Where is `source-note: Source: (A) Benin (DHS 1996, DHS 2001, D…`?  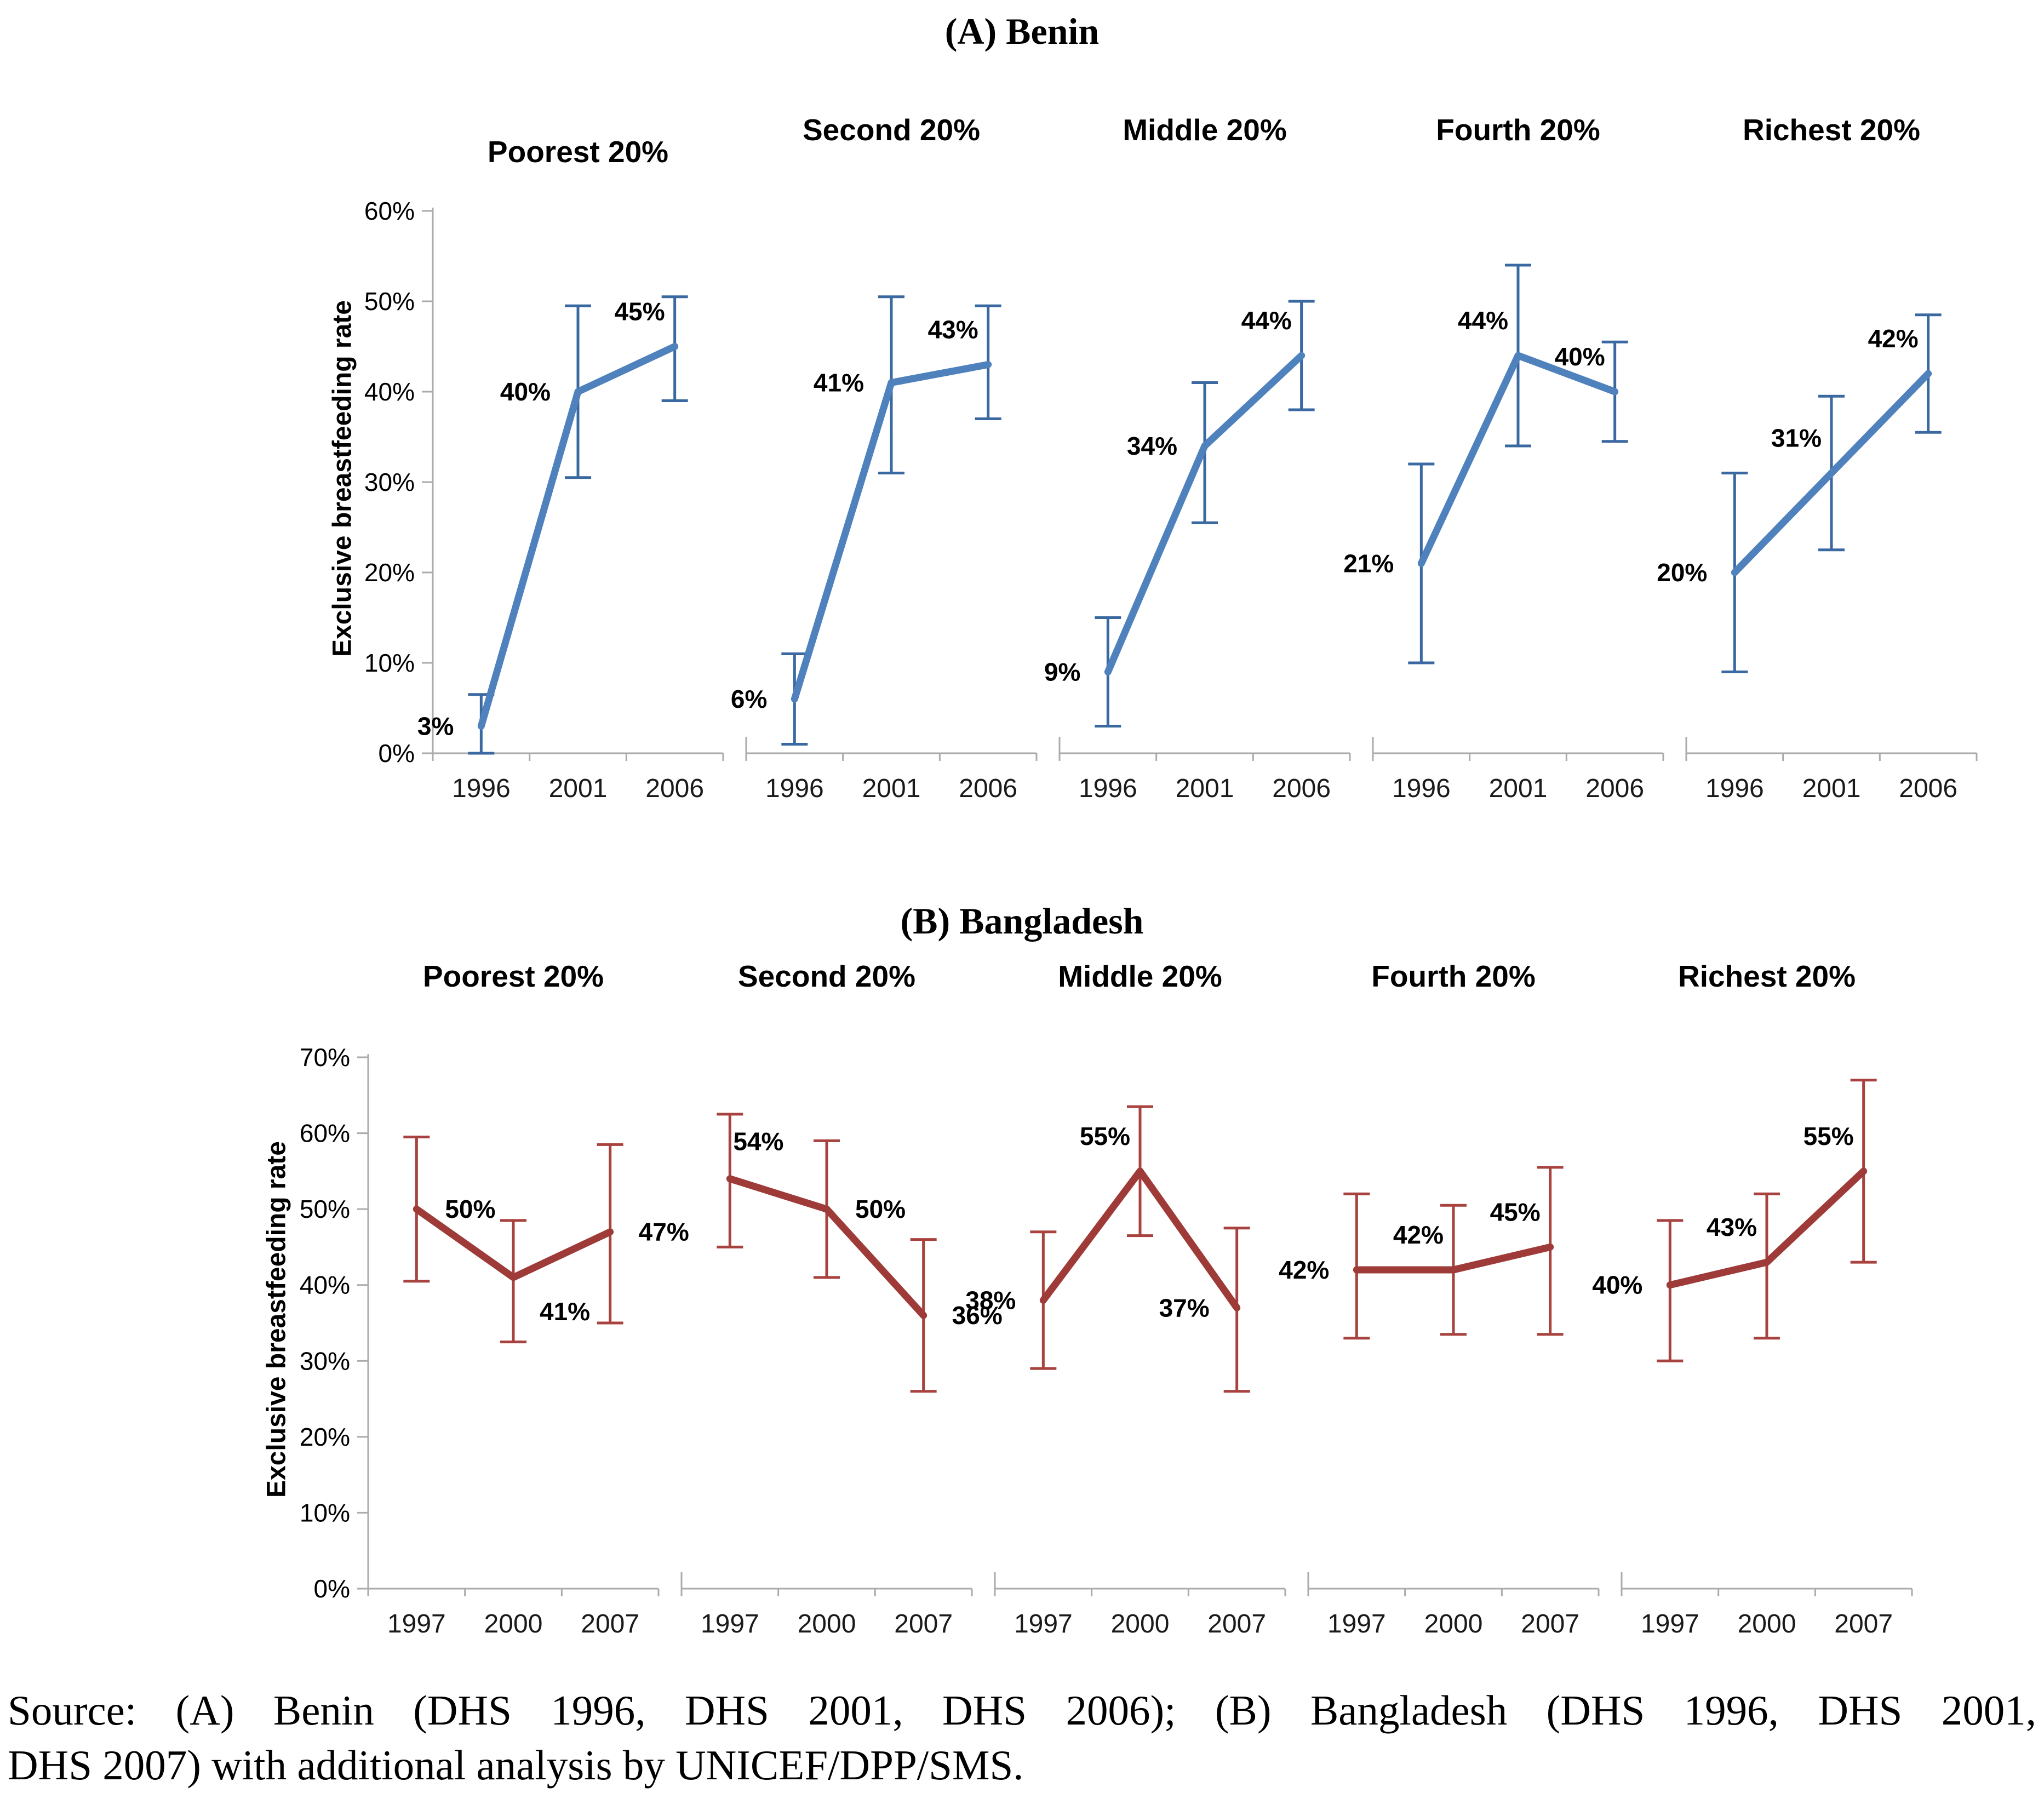
source-note: Source: (A) Benin (DHS 1996, DHS 2001, D… is located at coordinates (1022, 1737).